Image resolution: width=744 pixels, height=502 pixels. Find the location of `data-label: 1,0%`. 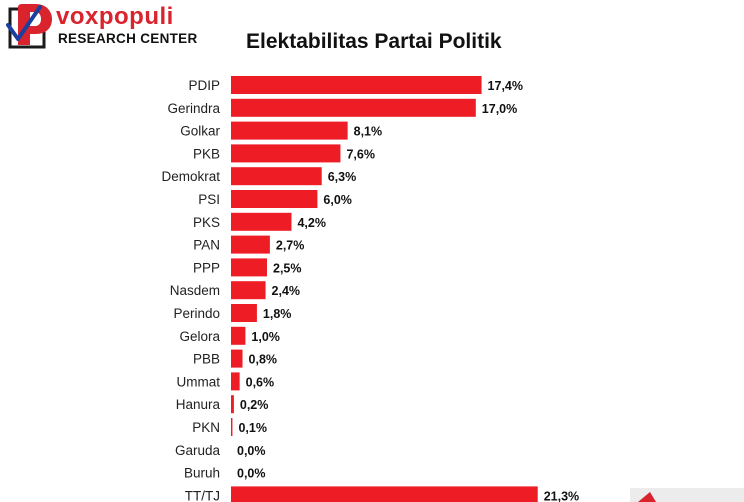

data-label: 1,0% is located at coordinates (265, 337).